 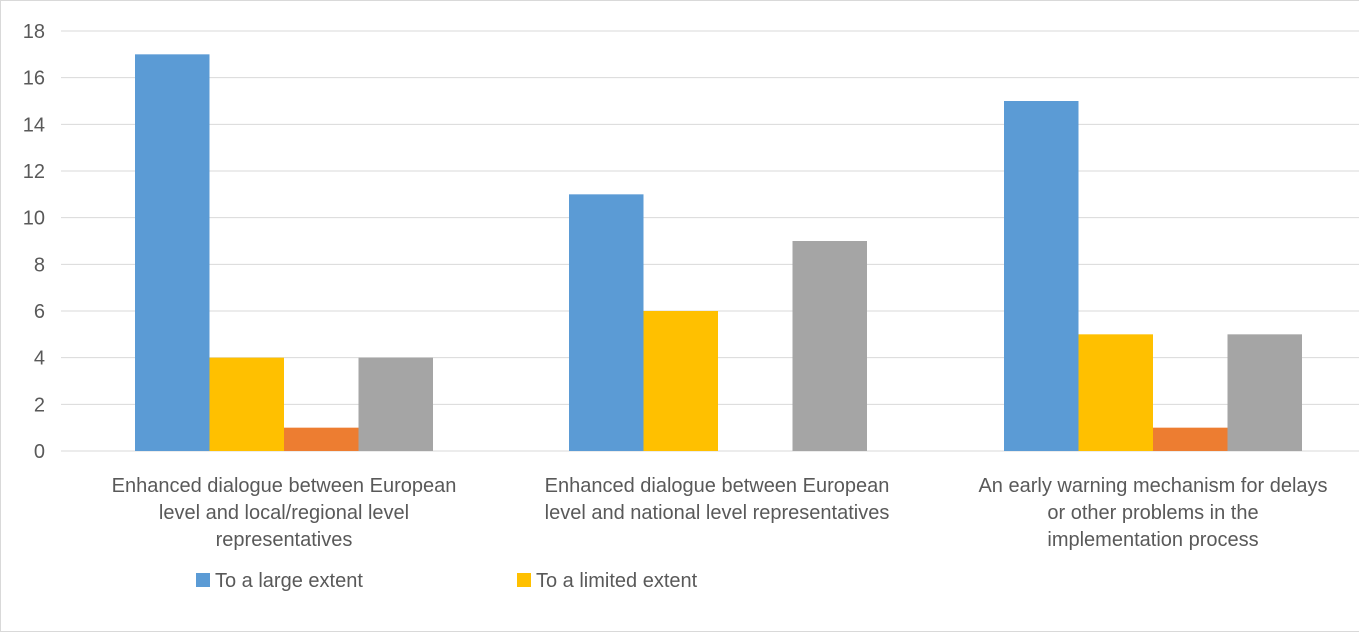 What do you see at coordinates (34, 172) in the screenshot?
I see `y-tick-label: 12` at bounding box center [34, 172].